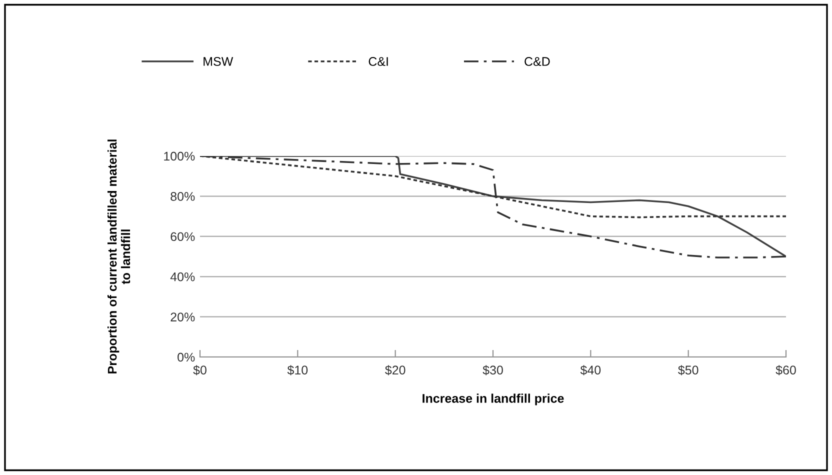 This screenshot has width=832, height=475. What do you see at coordinates (395, 370) in the screenshot?
I see `x-tick-label: $20` at bounding box center [395, 370].